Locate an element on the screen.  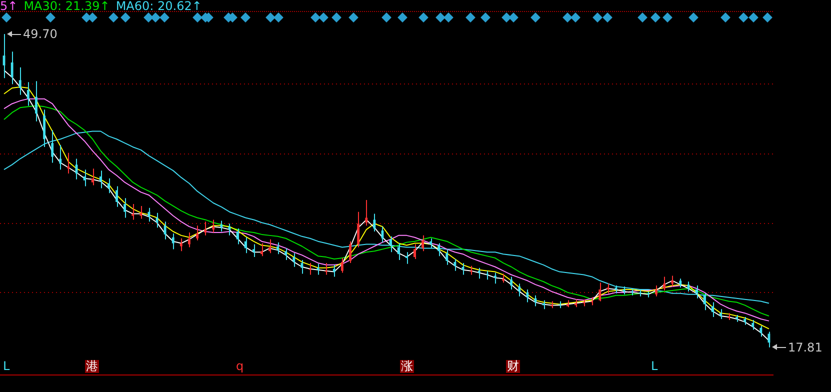
annotation: 49.70 is located at coordinates (40, 34).